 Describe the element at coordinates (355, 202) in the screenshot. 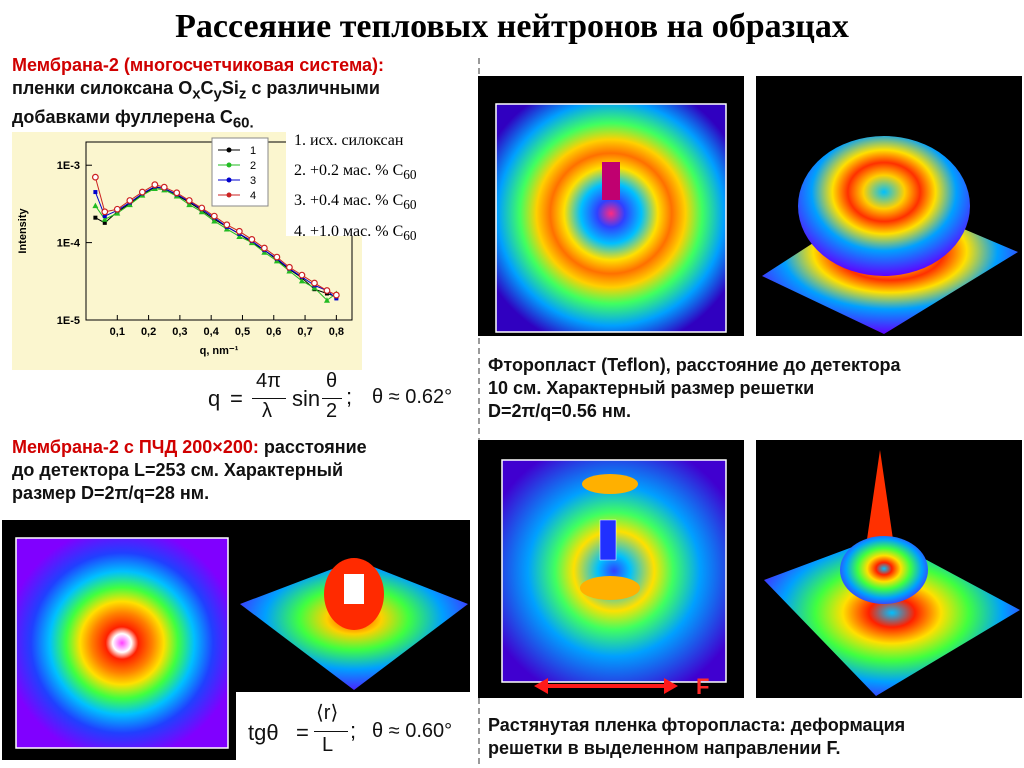

I see `sample-list-item: 3. +0.4 мас. % C60` at that location.